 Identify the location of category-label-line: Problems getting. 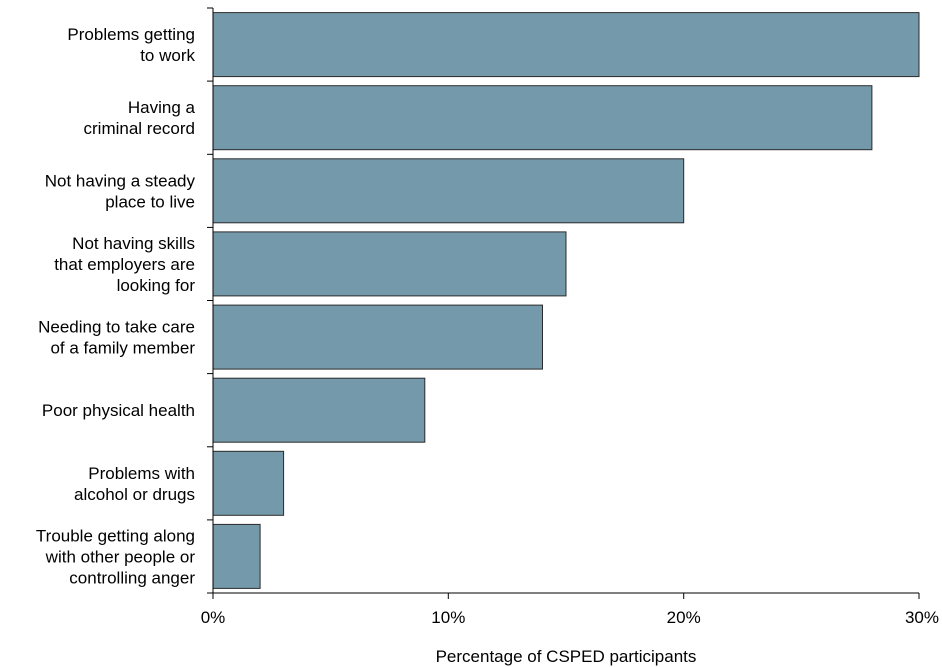
(131, 34).